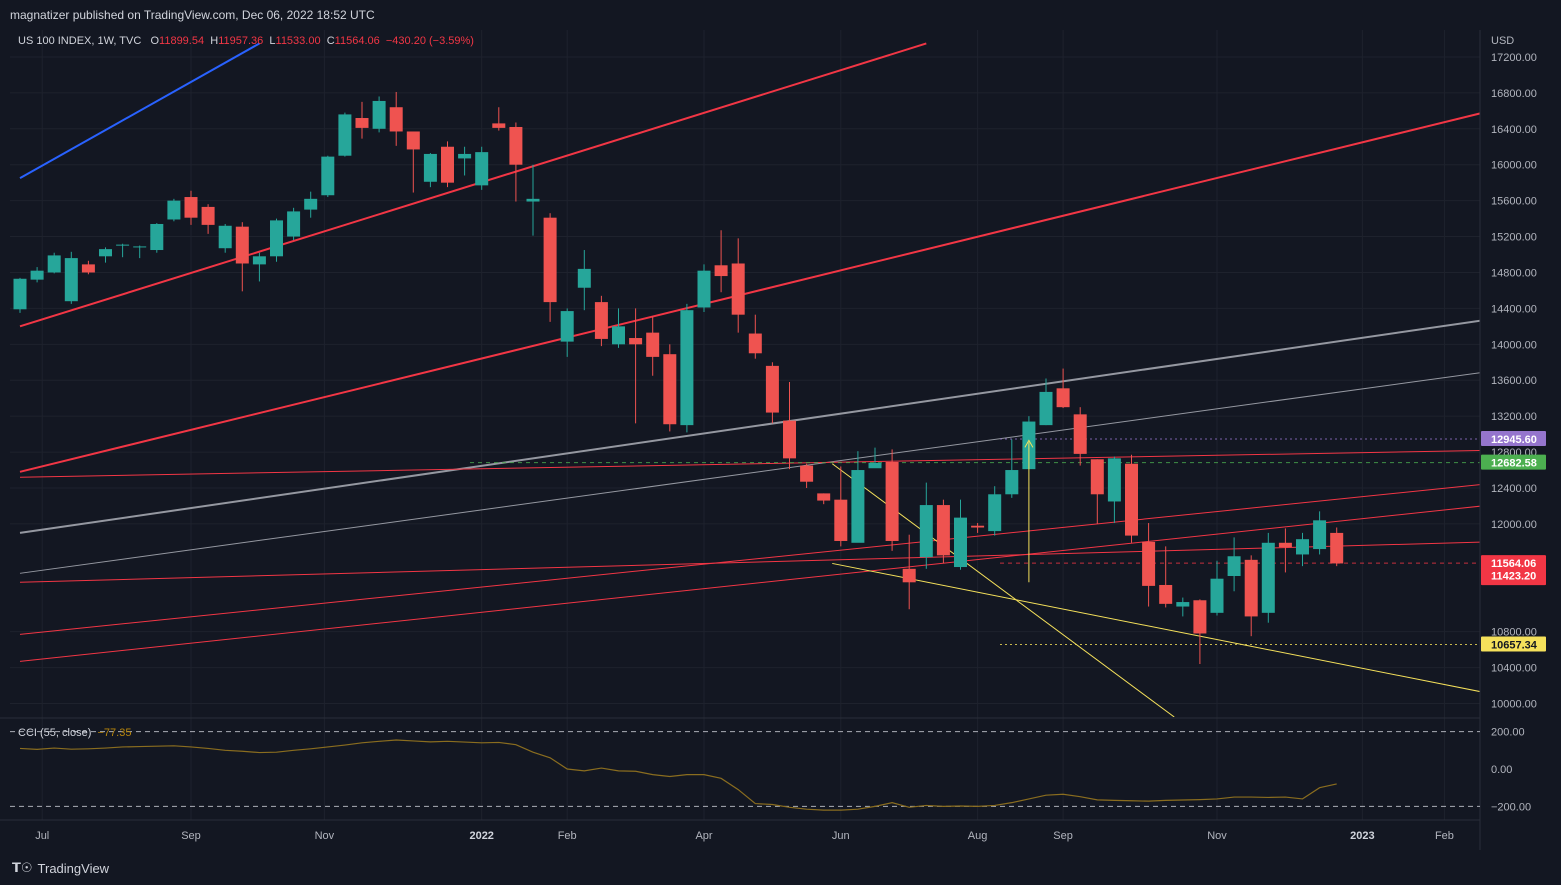 Image resolution: width=1561 pixels, height=885 pixels. What do you see at coordinates (1444, 836) in the screenshot?
I see `time-tick-label: Feb` at bounding box center [1444, 836].